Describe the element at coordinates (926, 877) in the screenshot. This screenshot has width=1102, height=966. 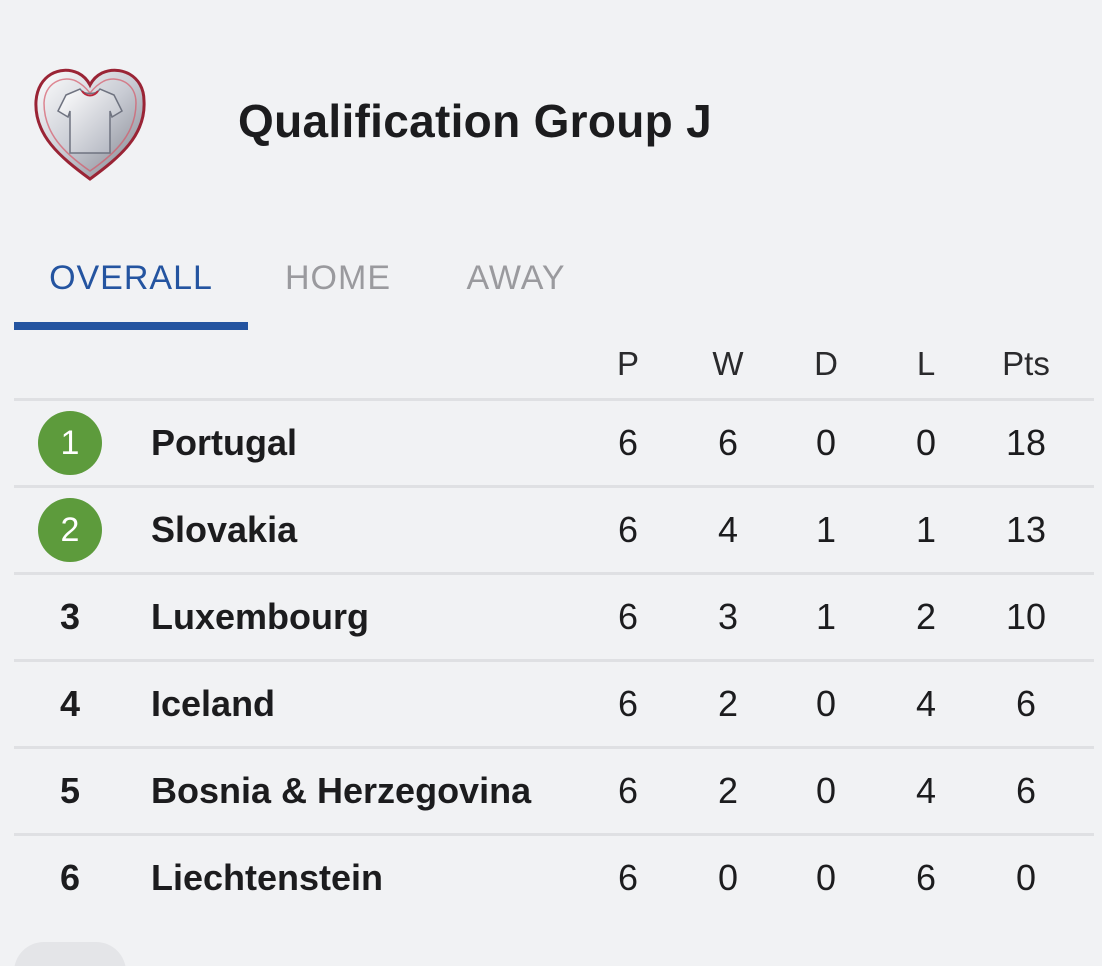
I see `lost-value: 6` at that location.